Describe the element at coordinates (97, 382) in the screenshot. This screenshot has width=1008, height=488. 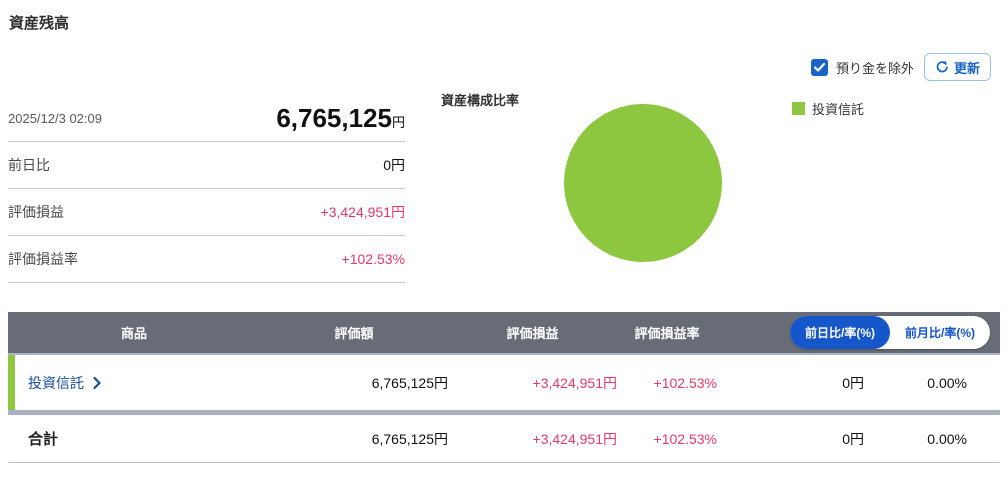
I see `chevron-right-icon` at that location.